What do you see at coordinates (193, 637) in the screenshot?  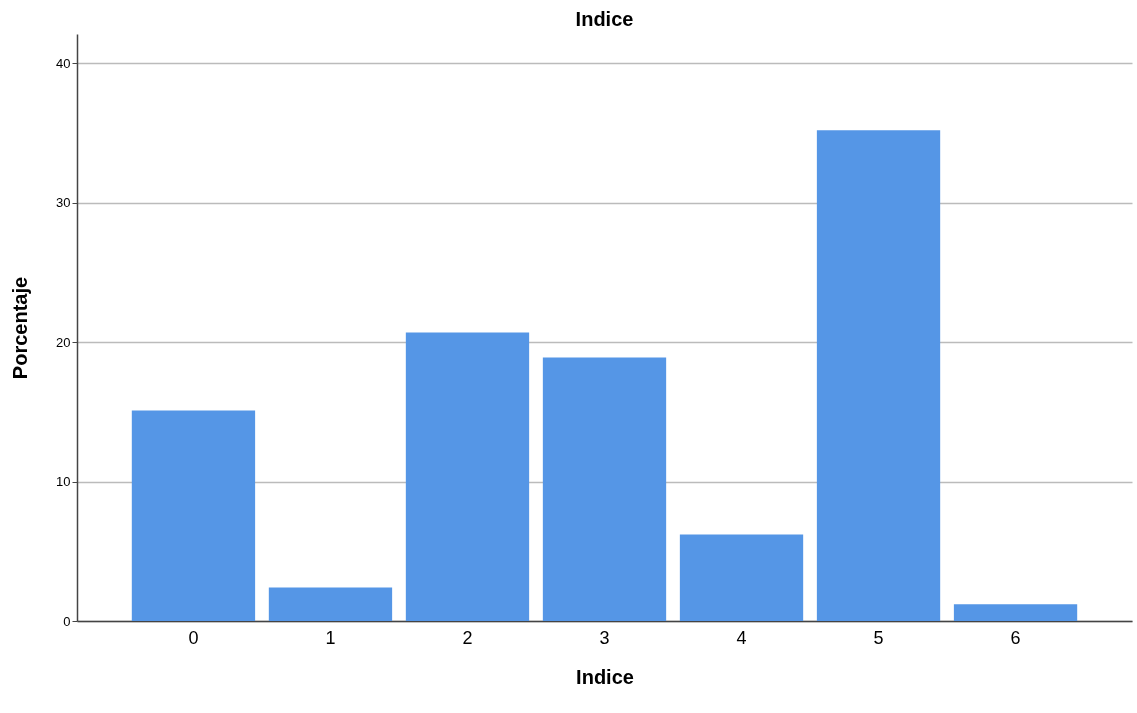 I see `x-tick-label: 0` at bounding box center [193, 637].